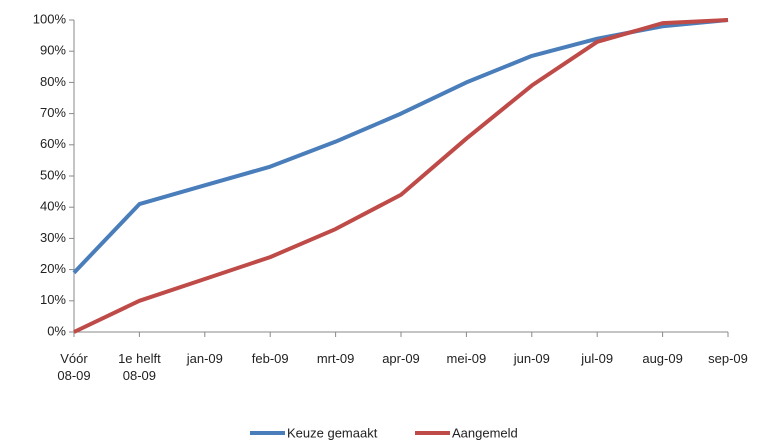 The image size is (758, 443). I want to click on y-tick-label: 10%, so click(53, 299).